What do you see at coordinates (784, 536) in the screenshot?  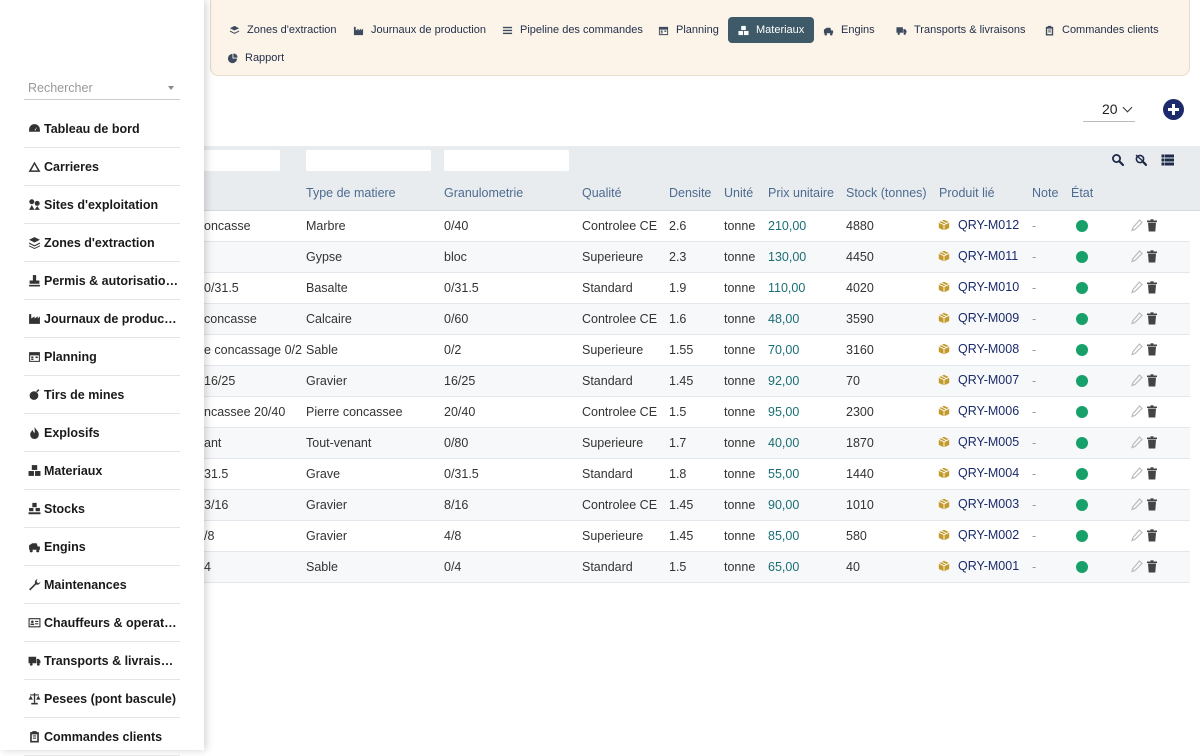 I see `cell-prix: 85,00` at bounding box center [784, 536].